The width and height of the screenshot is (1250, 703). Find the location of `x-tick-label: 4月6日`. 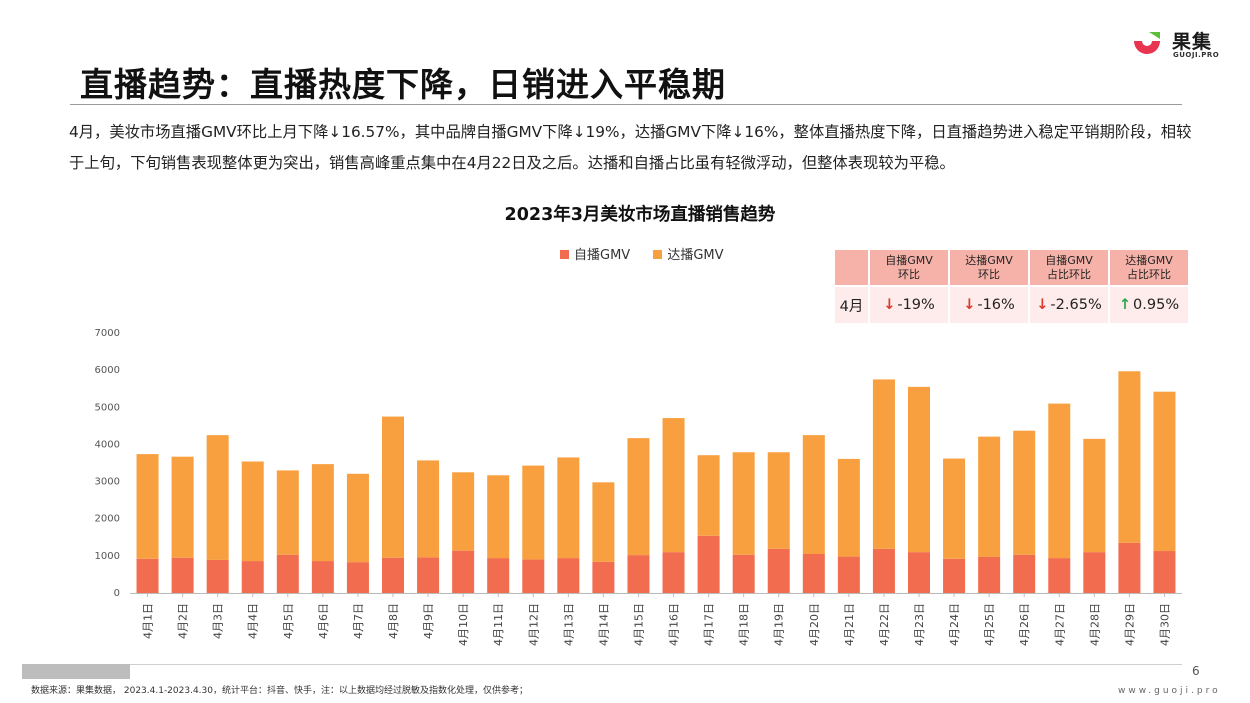

x-tick-label: 4月6日 is located at coordinates (323, 621).